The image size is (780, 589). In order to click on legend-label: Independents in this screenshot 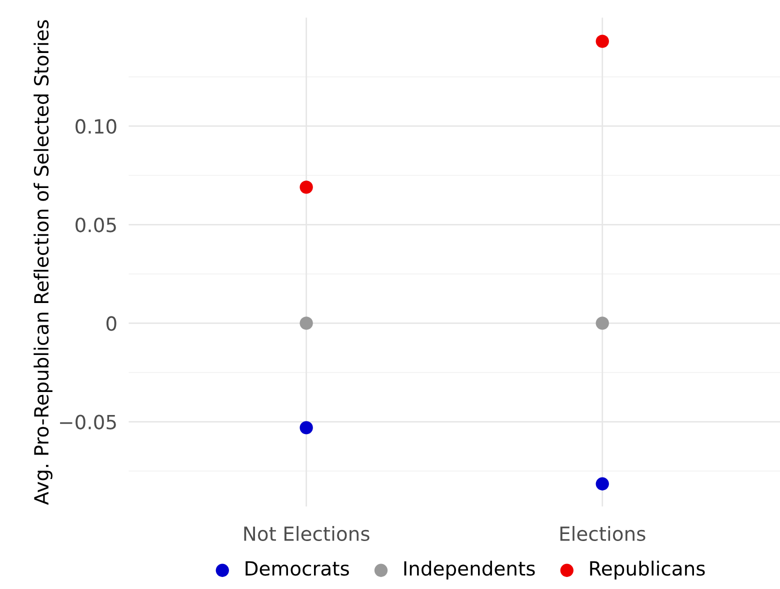, I will do `click(469, 570)`.